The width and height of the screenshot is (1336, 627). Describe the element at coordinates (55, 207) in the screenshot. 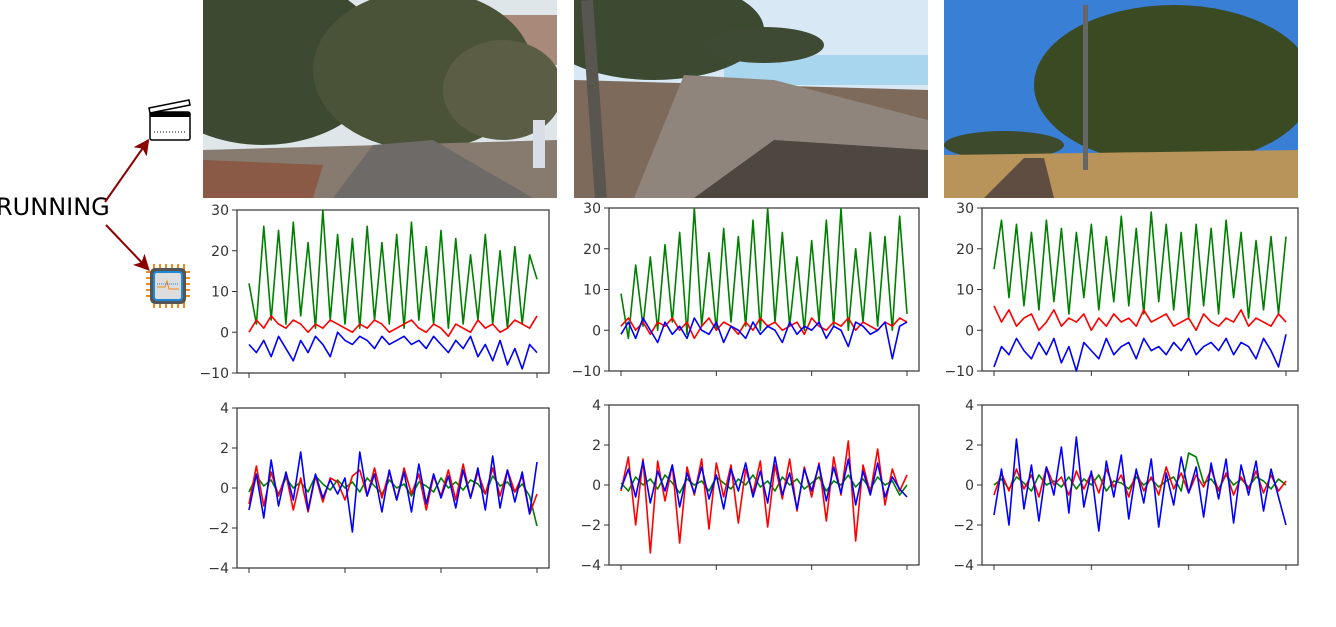

I see `activity-label: RUNNING` at that location.